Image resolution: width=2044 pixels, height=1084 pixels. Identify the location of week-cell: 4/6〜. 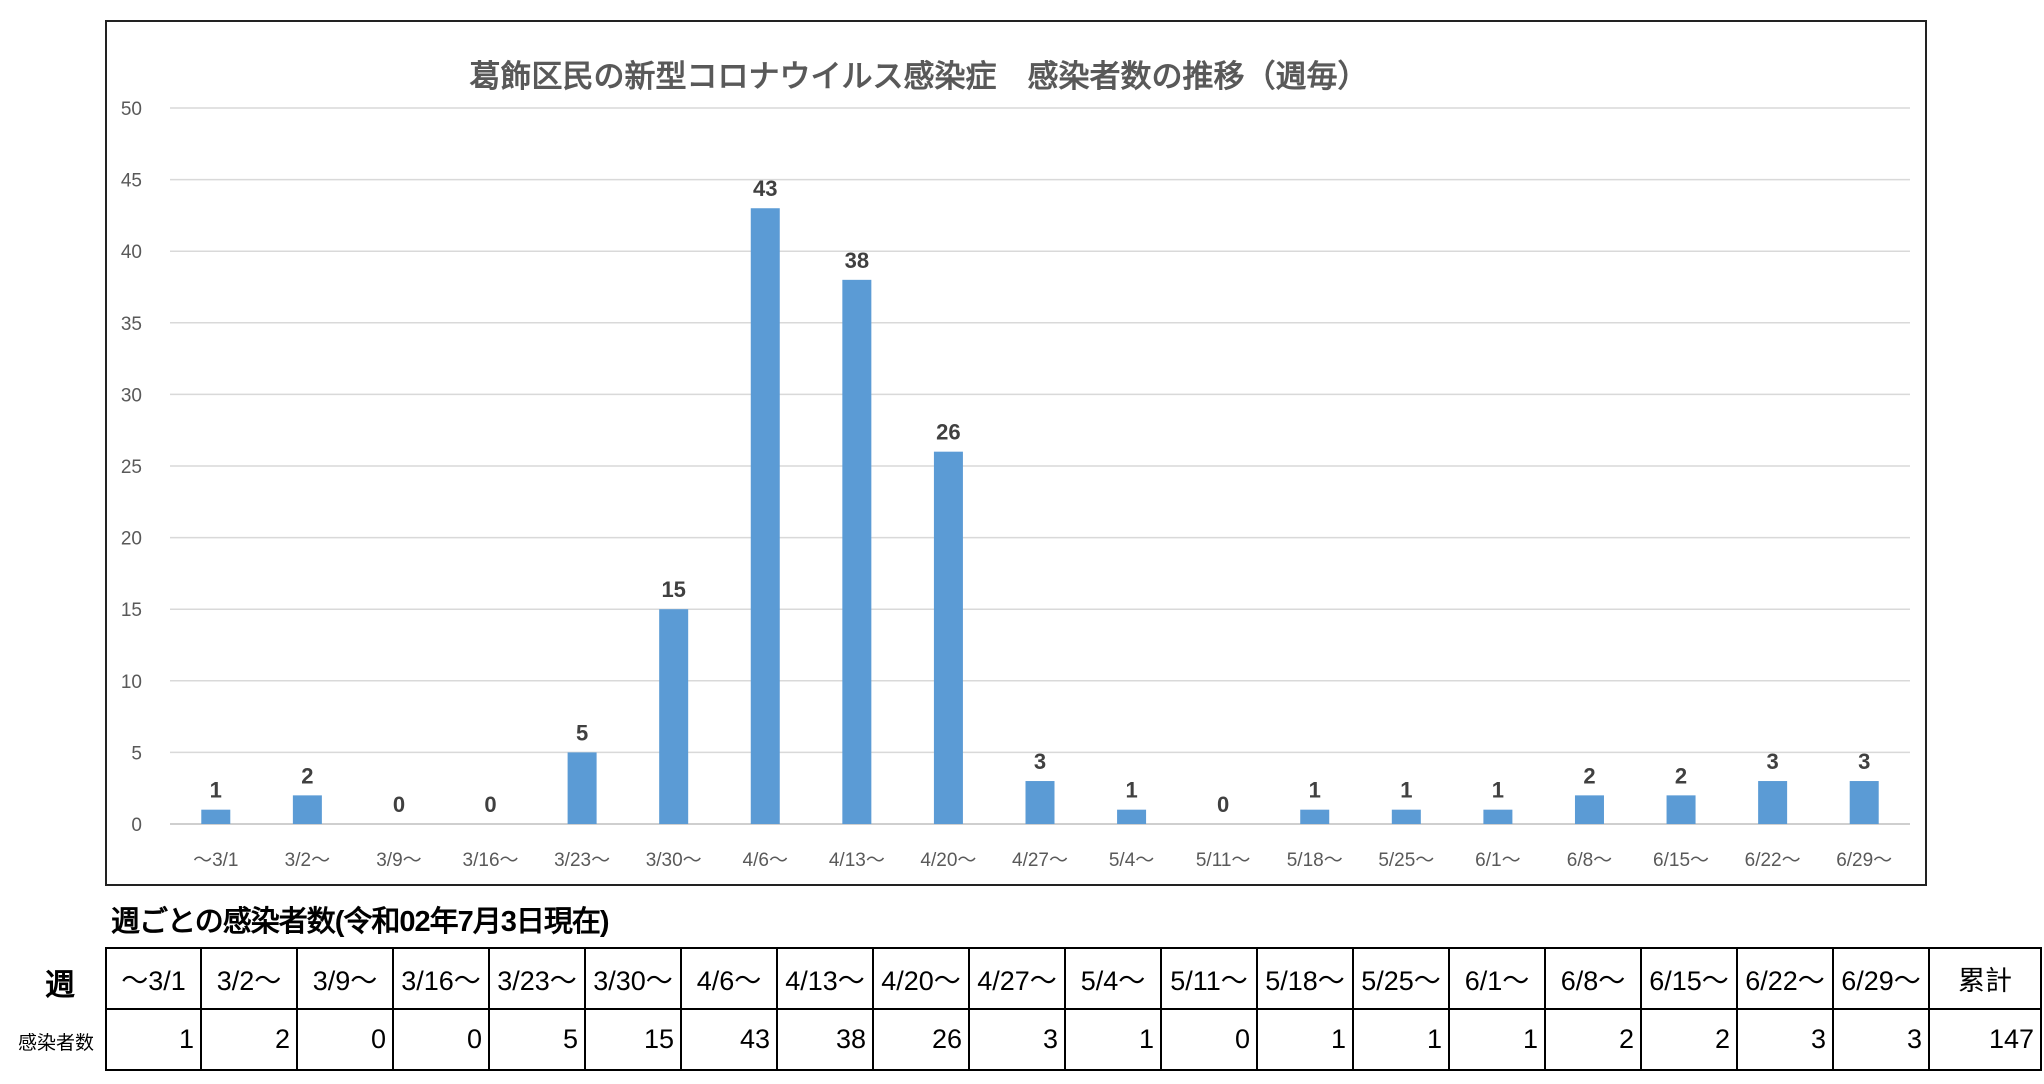
(729, 978).